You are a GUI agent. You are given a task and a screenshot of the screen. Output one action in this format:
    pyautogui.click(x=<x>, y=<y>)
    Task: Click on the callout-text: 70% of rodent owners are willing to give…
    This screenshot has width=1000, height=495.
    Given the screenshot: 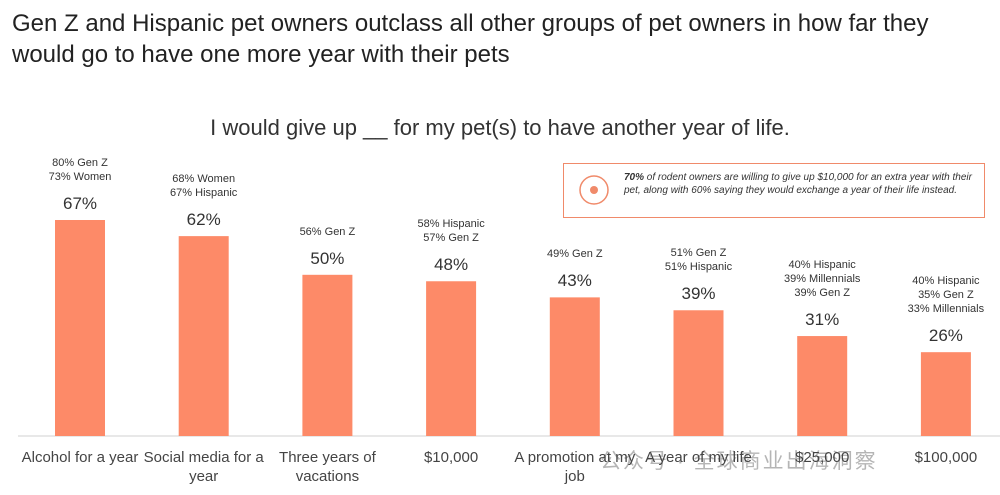 What is the action you would take?
    pyautogui.click(x=799, y=184)
    